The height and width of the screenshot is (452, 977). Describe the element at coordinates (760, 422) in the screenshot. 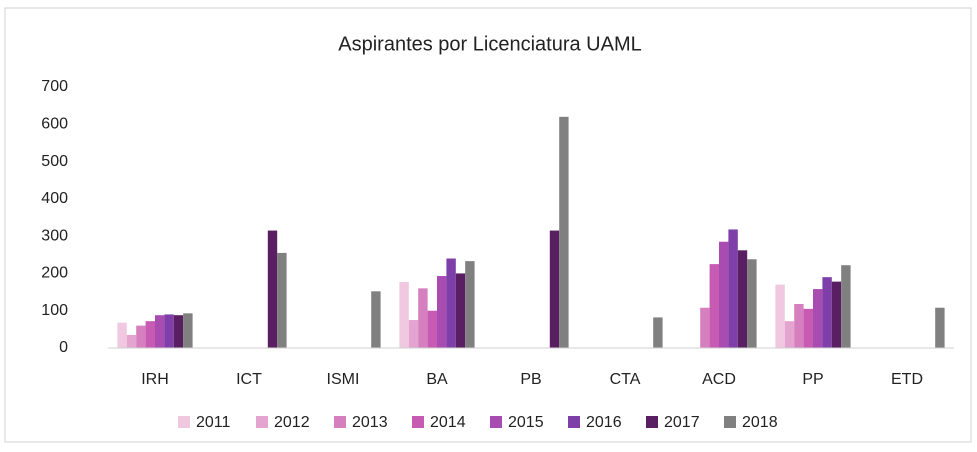

I see `legend-label: 2018` at that location.